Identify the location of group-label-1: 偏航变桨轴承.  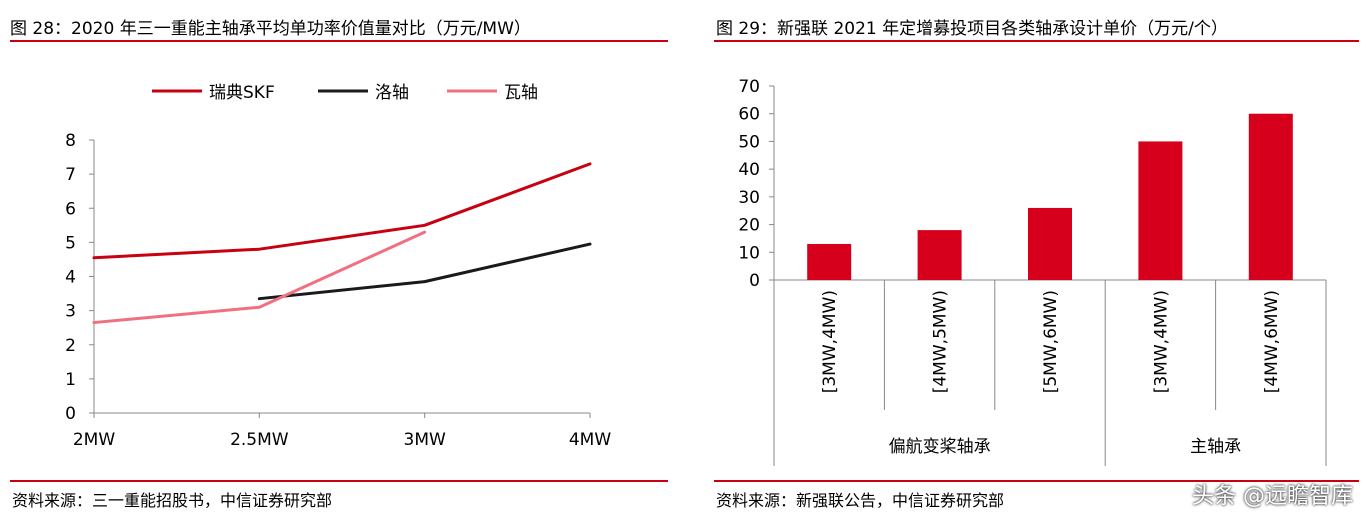
(940, 447).